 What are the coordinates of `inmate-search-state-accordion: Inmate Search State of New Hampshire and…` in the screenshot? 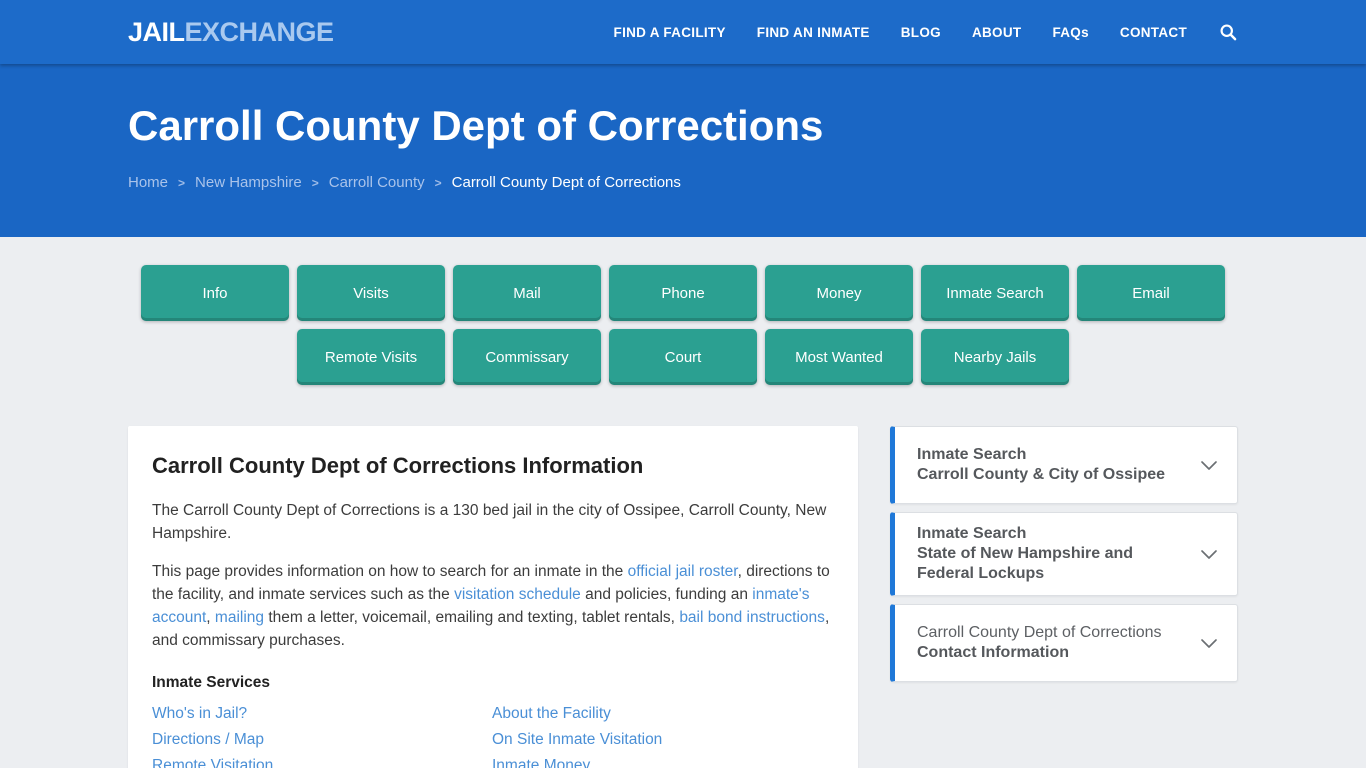 It's located at (1064, 554).